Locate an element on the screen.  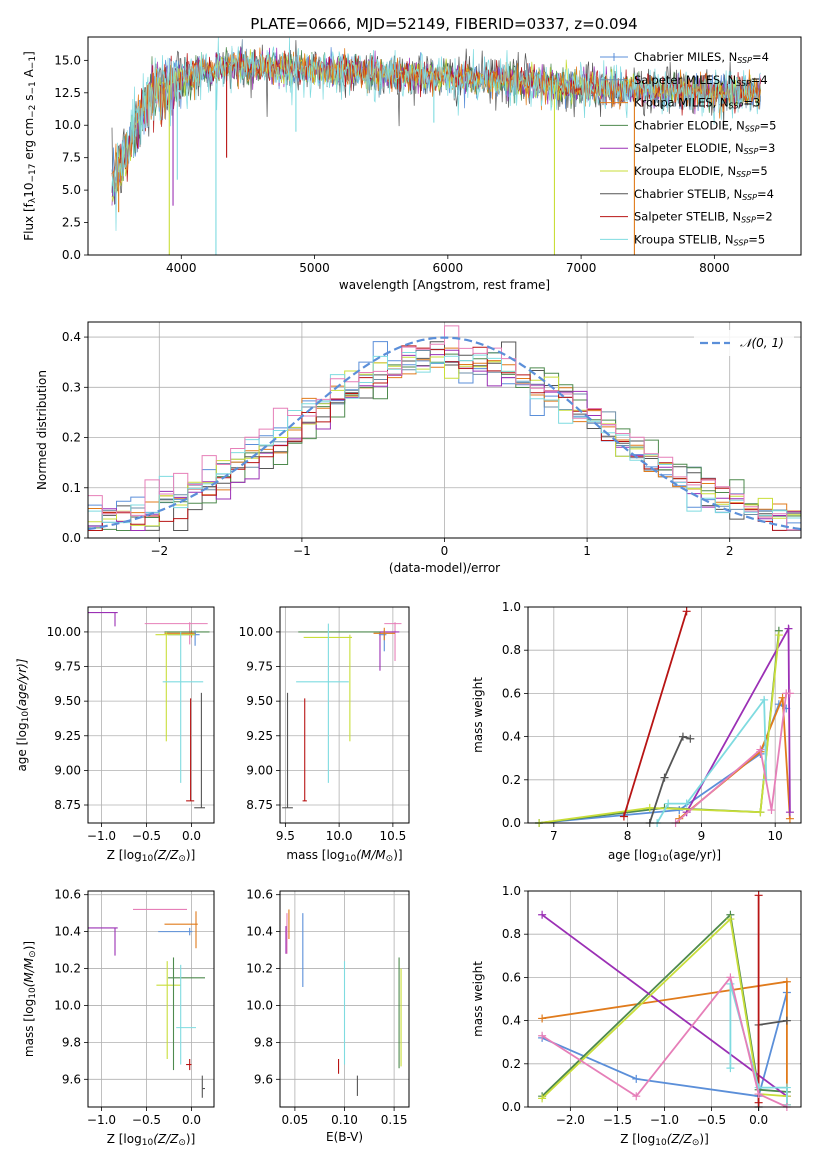
y-tick-label: 5.0 is located at coordinates (71, 190).